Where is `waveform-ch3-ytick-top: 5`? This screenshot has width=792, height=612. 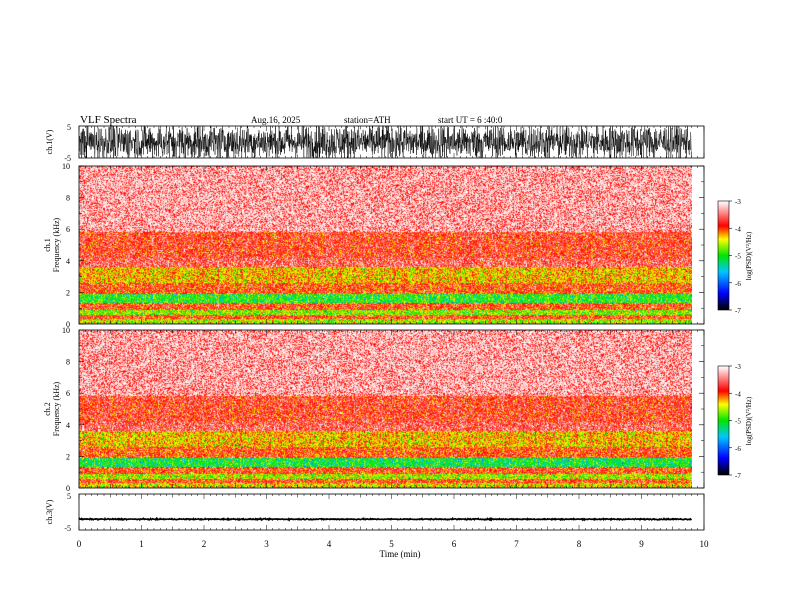 waveform-ch3-ytick-top: 5 is located at coordinates (69, 496).